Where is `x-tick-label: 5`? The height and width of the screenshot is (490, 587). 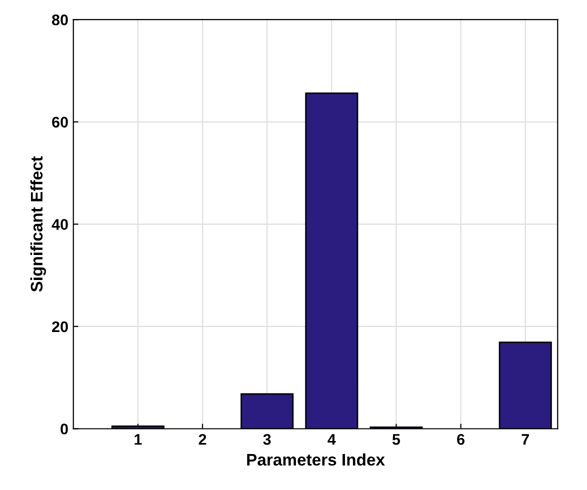 x-tick-label: 5 is located at coordinates (396, 439).